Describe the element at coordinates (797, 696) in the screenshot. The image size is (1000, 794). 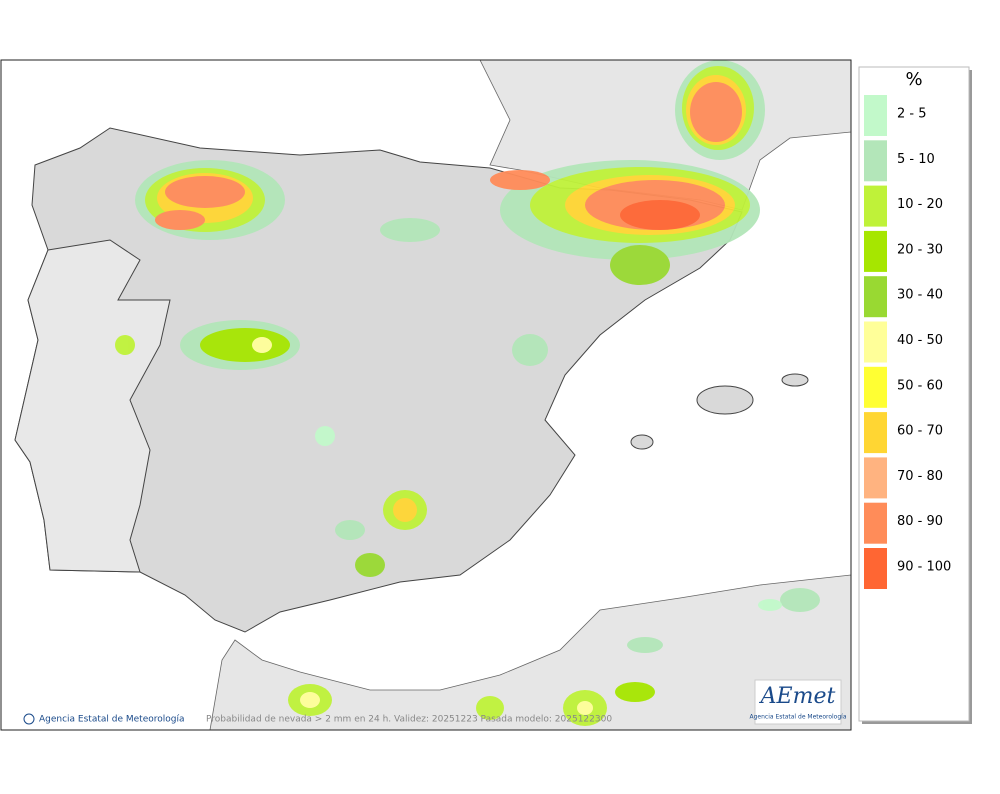
I see `logo: AEmet` at that location.